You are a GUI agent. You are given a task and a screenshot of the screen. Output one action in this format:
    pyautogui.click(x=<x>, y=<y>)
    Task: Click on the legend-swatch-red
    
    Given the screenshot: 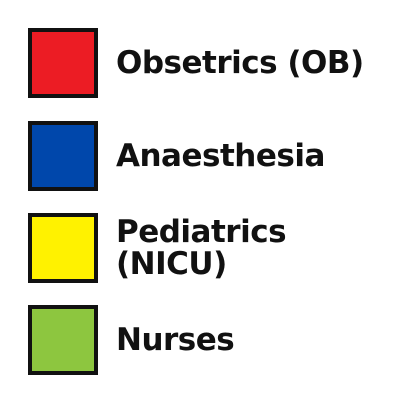 What is the action you would take?
    pyautogui.click(x=63, y=63)
    